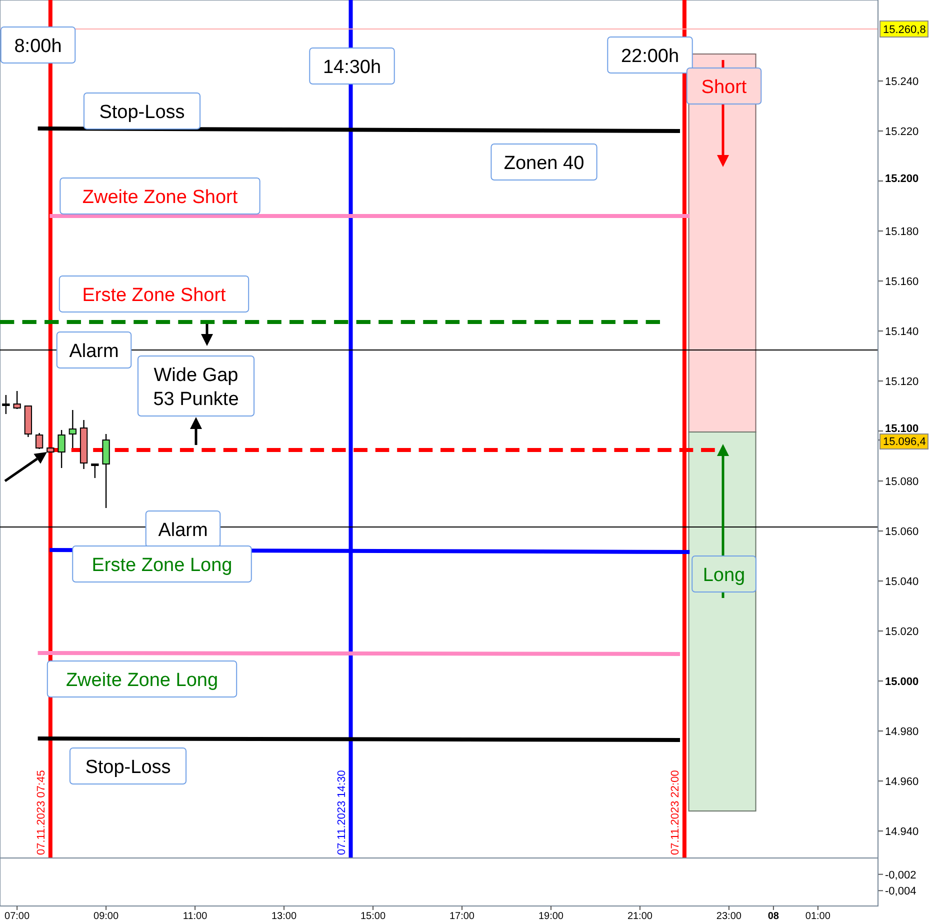 This screenshot has width=930, height=920. What do you see at coordinates (284, 915) in the screenshot?
I see `x-tick-label: 13:00` at bounding box center [284, 915].